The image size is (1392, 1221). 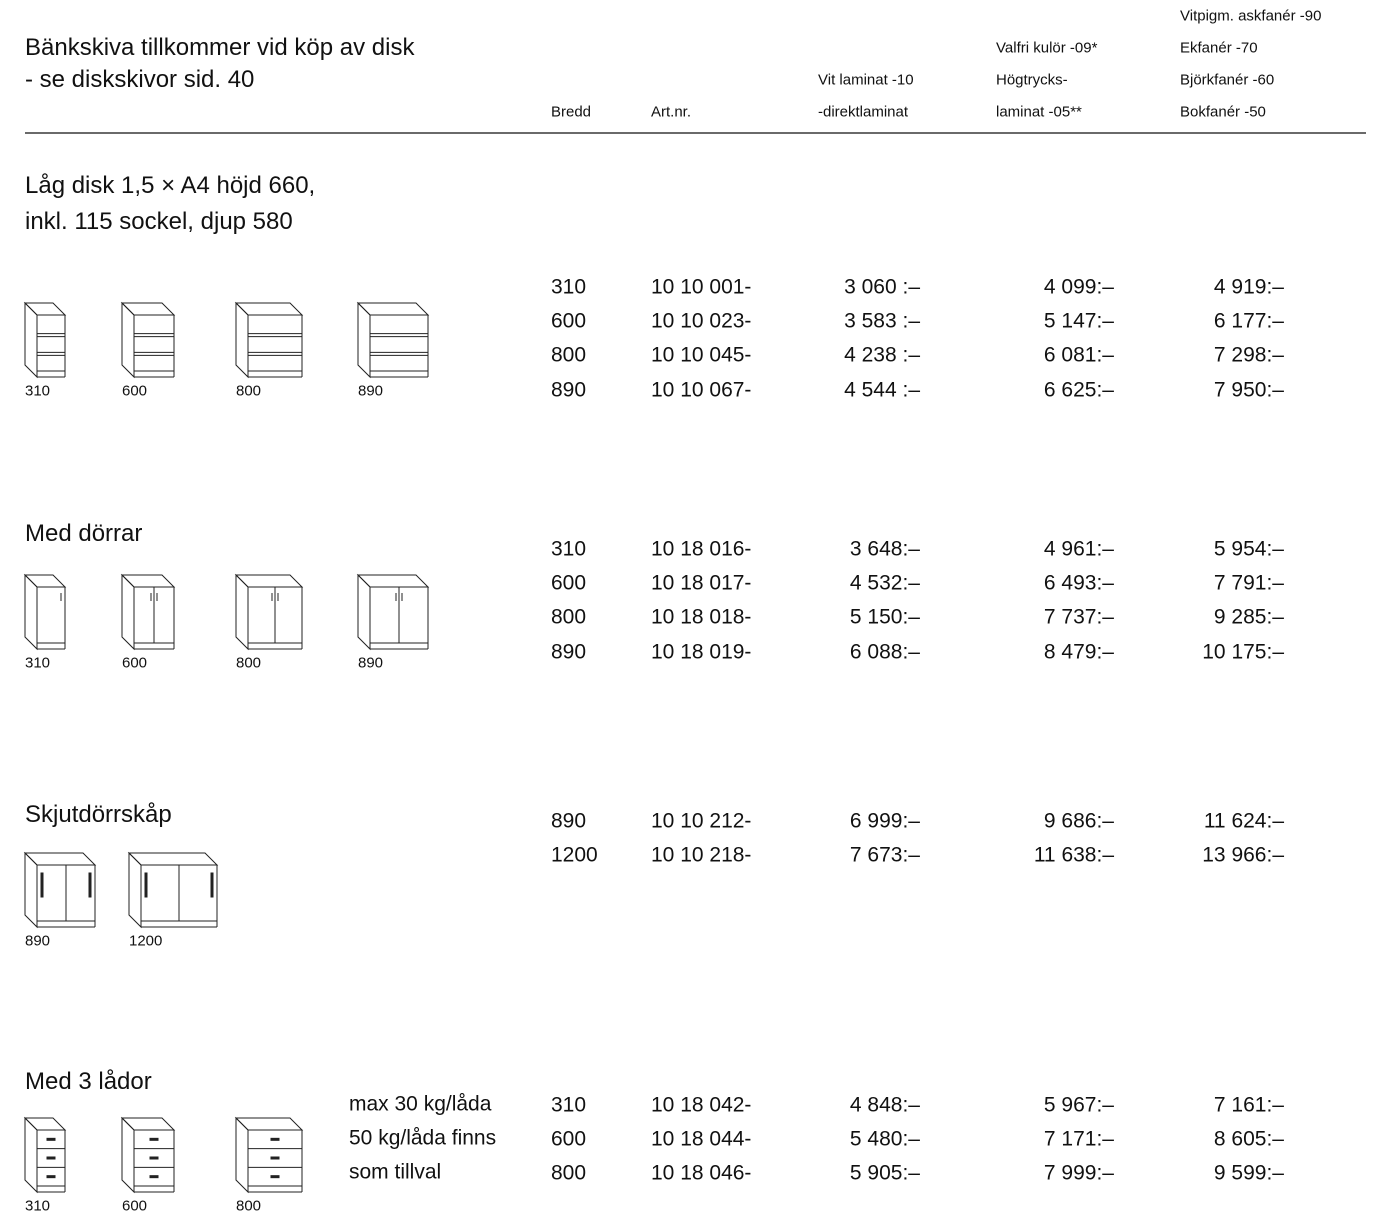 What do you see at coordinates (1078, 652) in the screenshot?
I see `price-cell: 8 479:–` at bounding box center [1078, 652].